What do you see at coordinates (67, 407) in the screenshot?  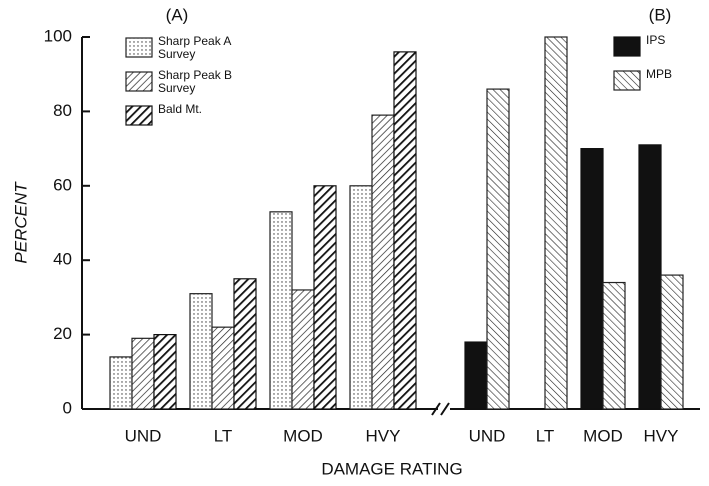 I see `y-tick-label: 0` at bounding box center [67, 407].